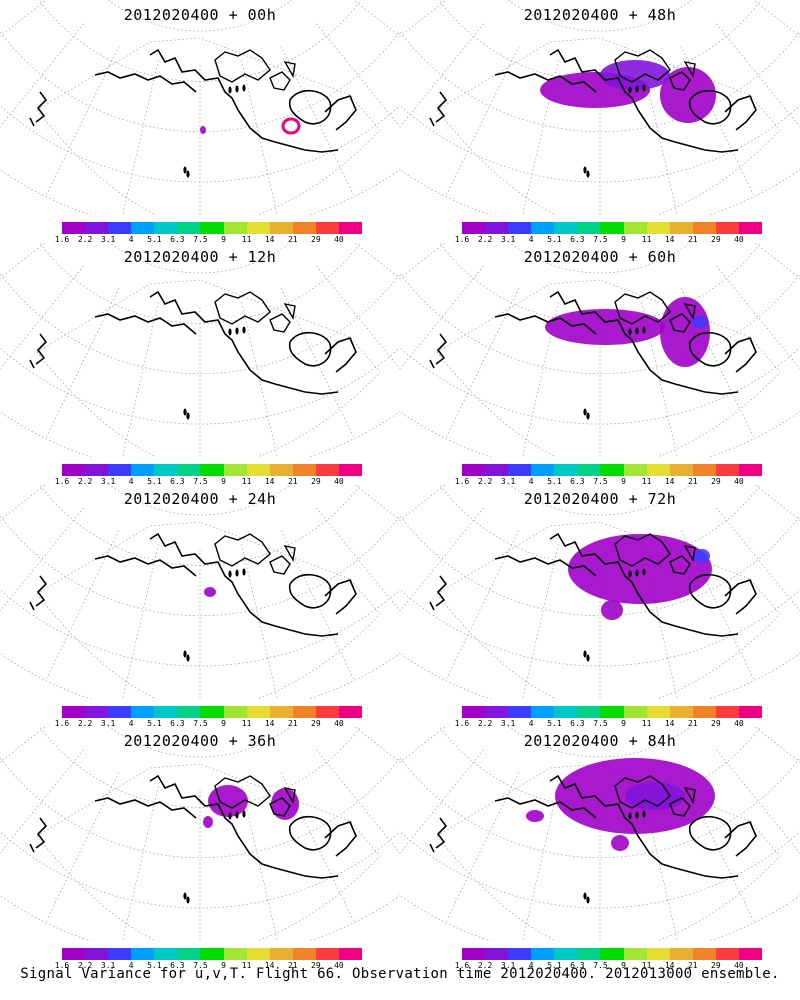  I want to click on panel-title: 2012020400 + 24h, so click(200, 499).